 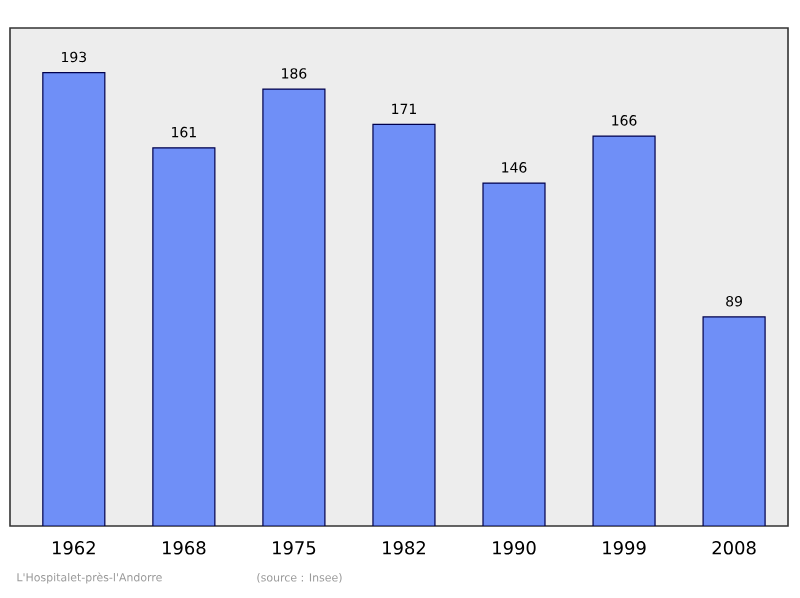 I want to click on x-tick-label: 1968, so click(x=184, y=548).